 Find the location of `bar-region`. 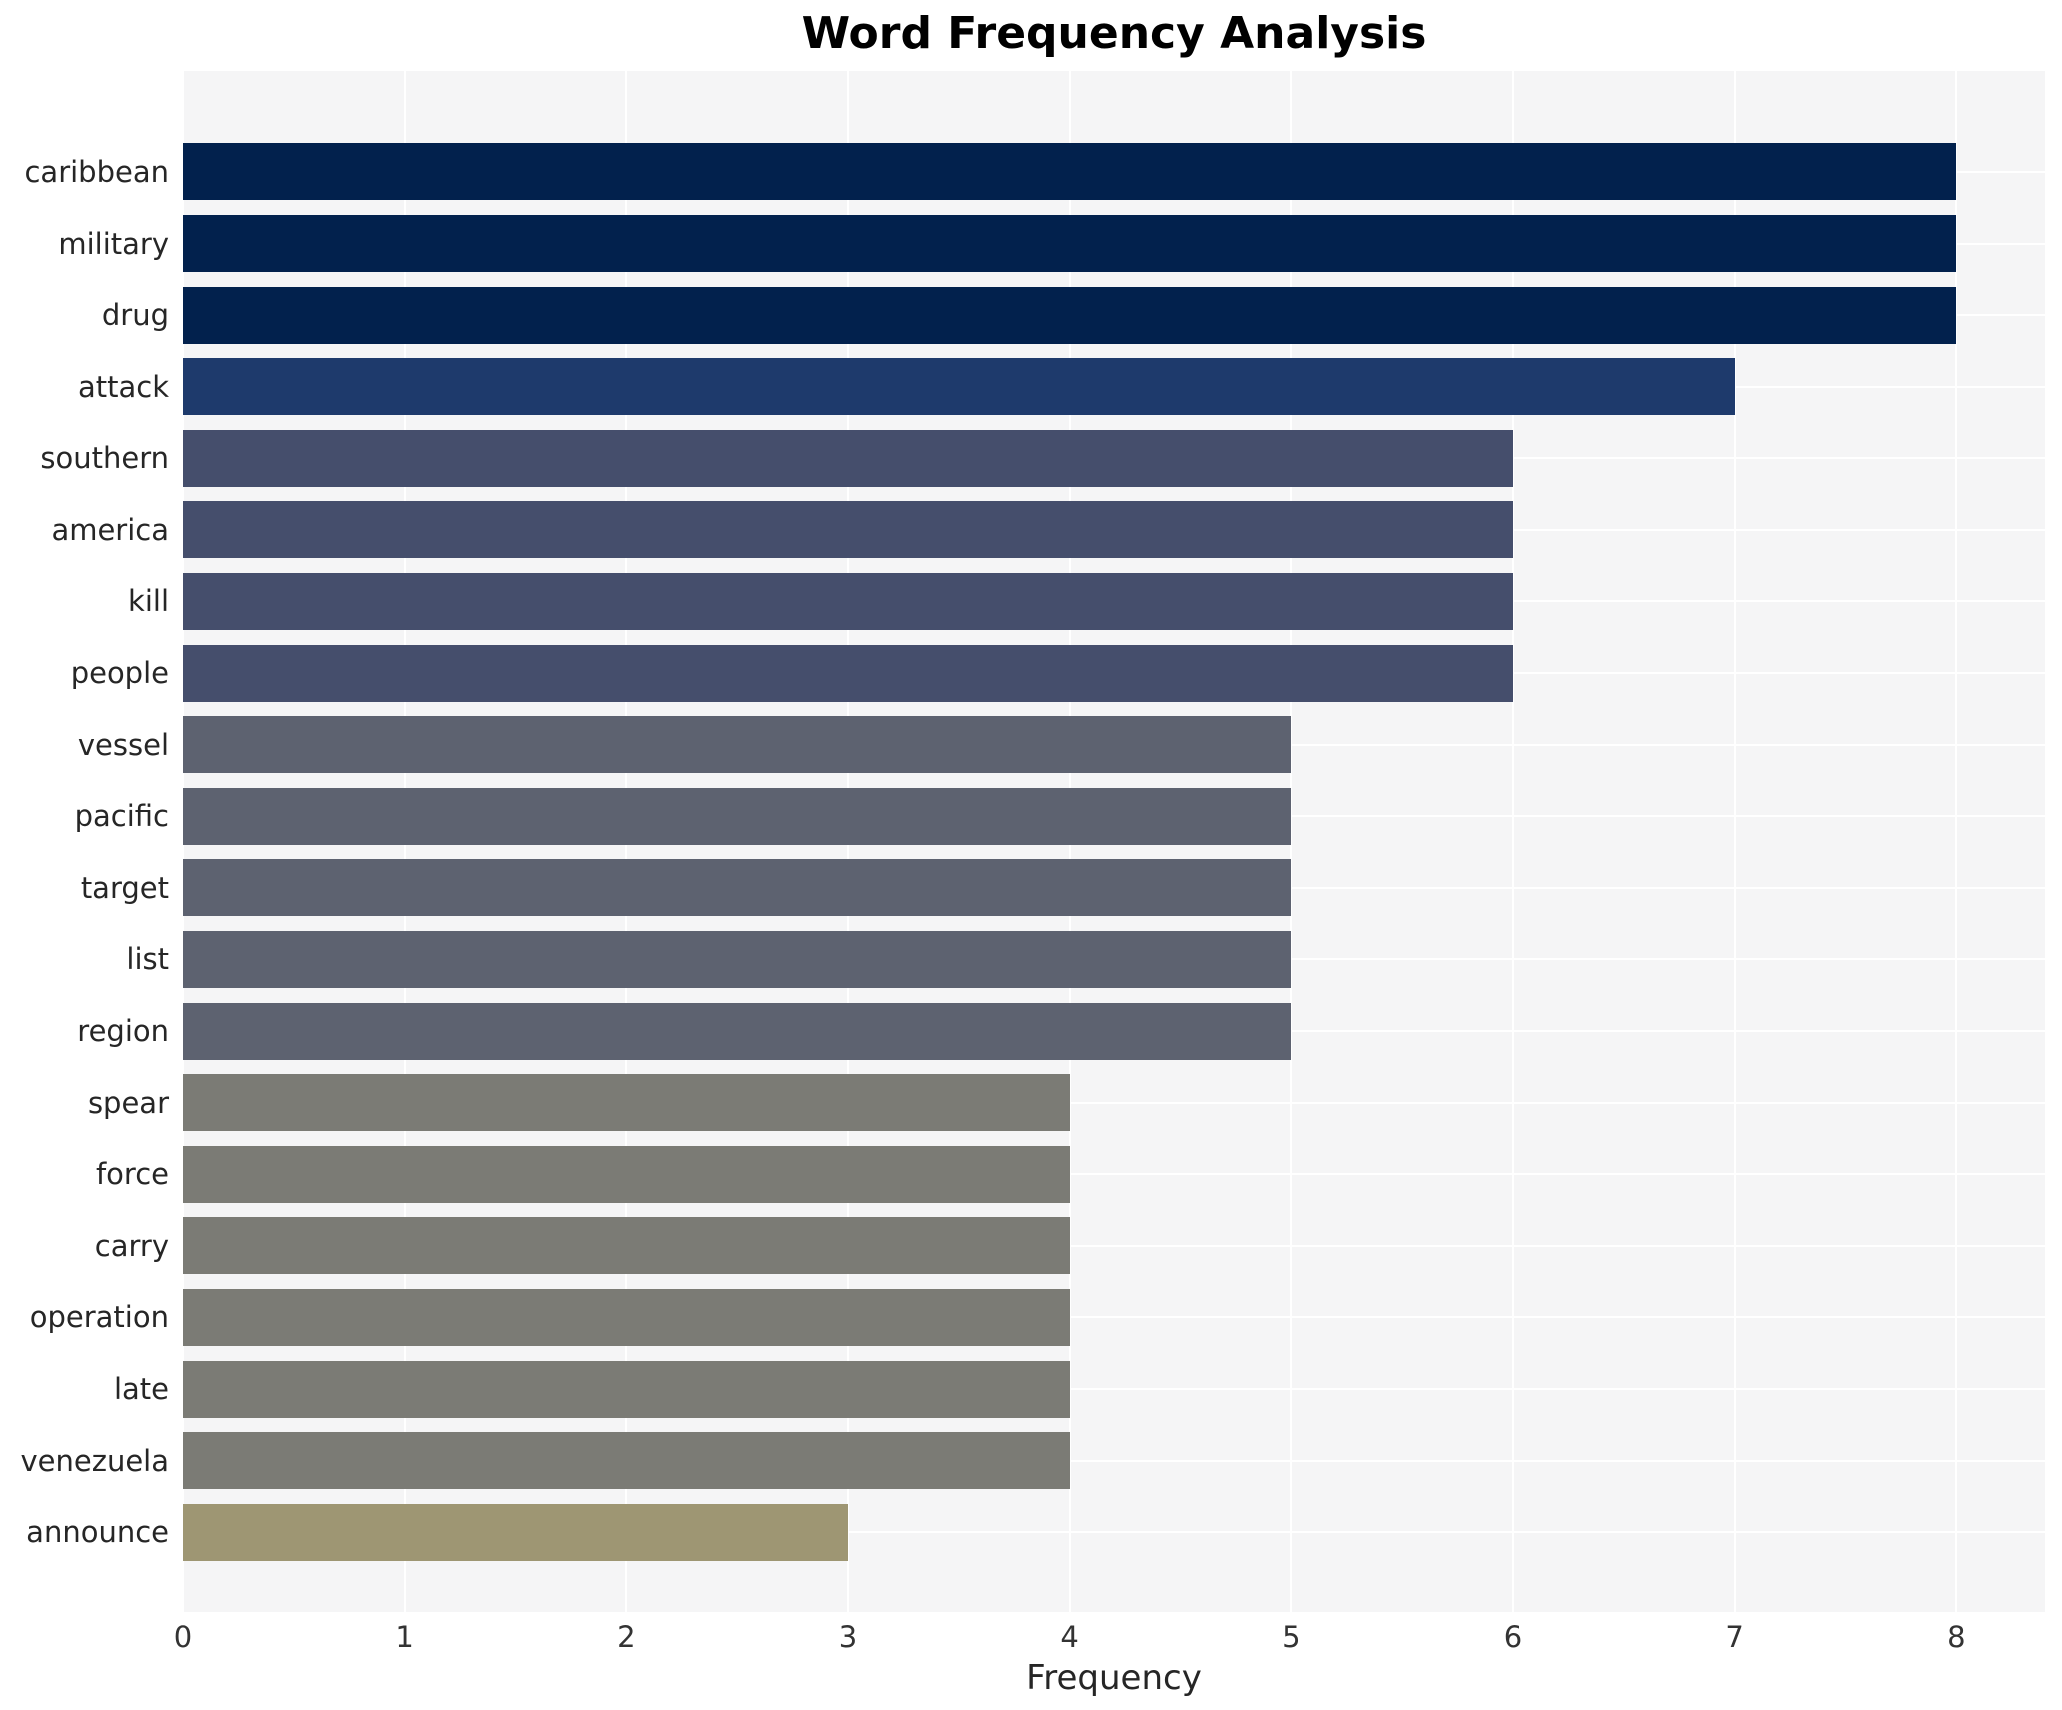

bar-region is located at coordinates (737, 1031).